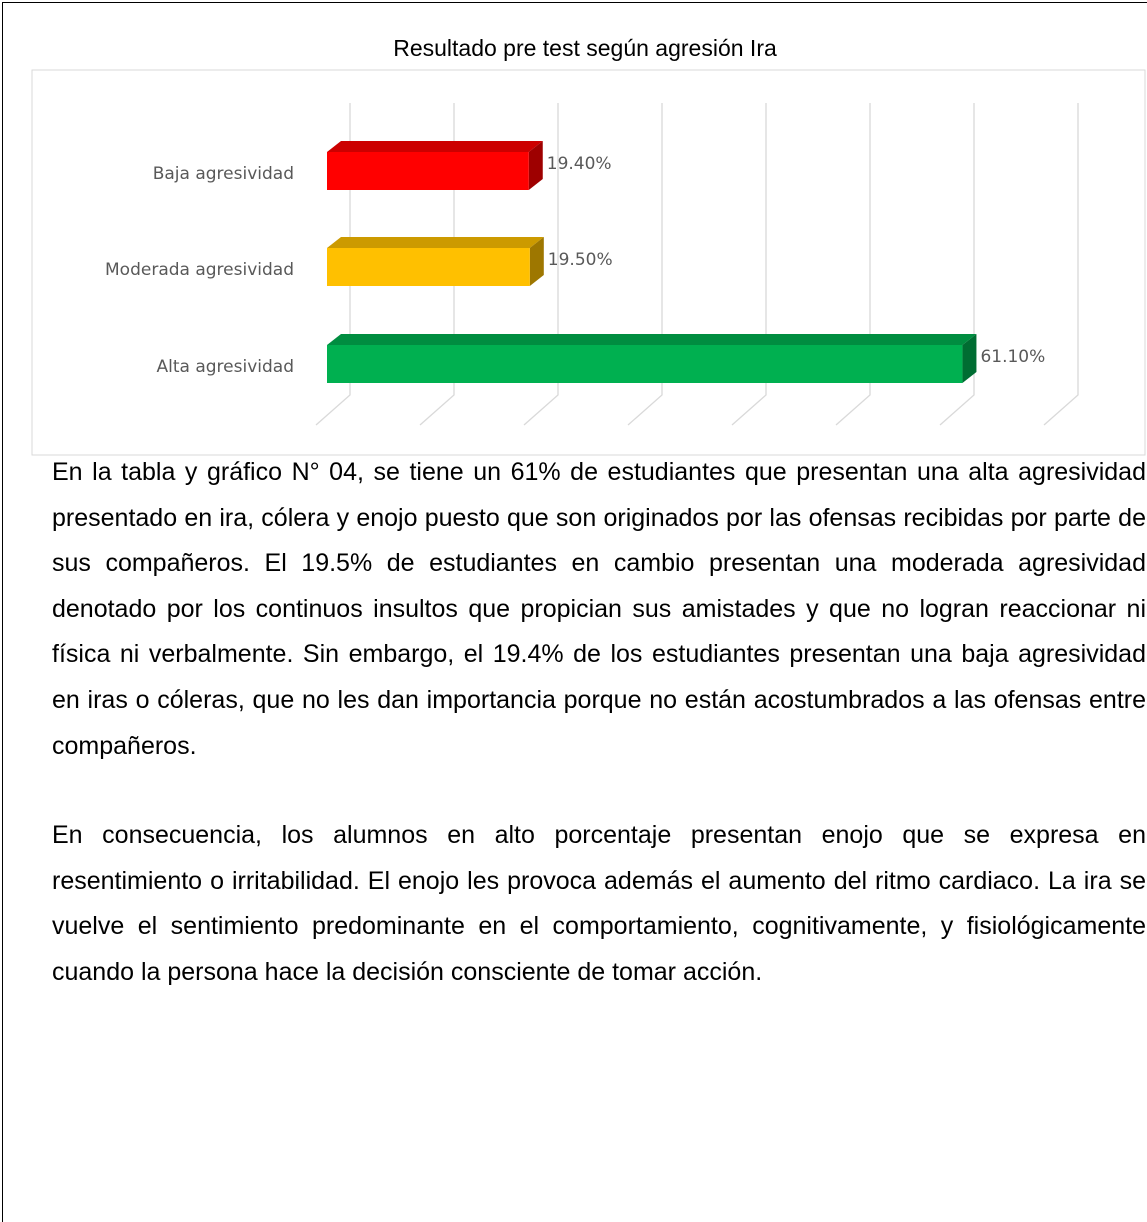 The image size is (1147, 1222). I want to click on data-label: 19.40%, so click(579, 164).